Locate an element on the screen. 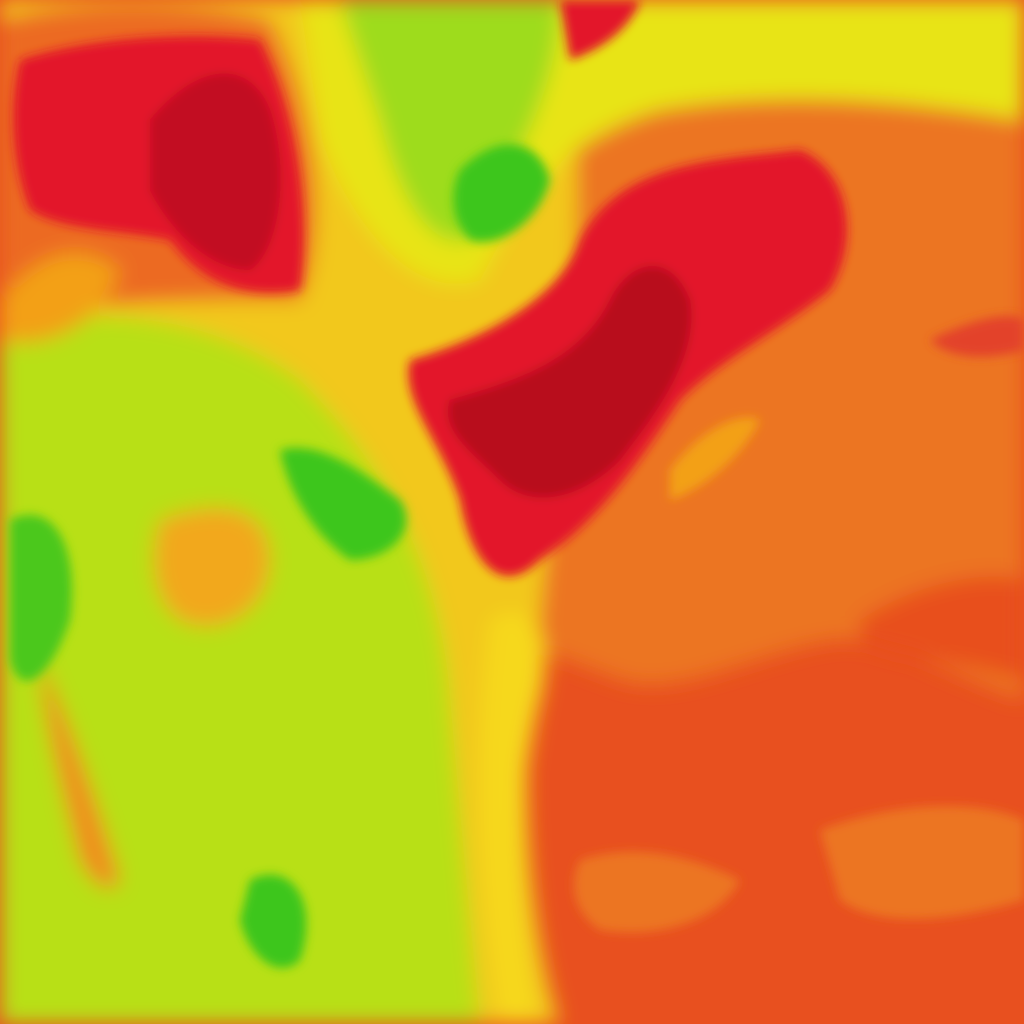  orange-island is located at coordinates (212, 567).